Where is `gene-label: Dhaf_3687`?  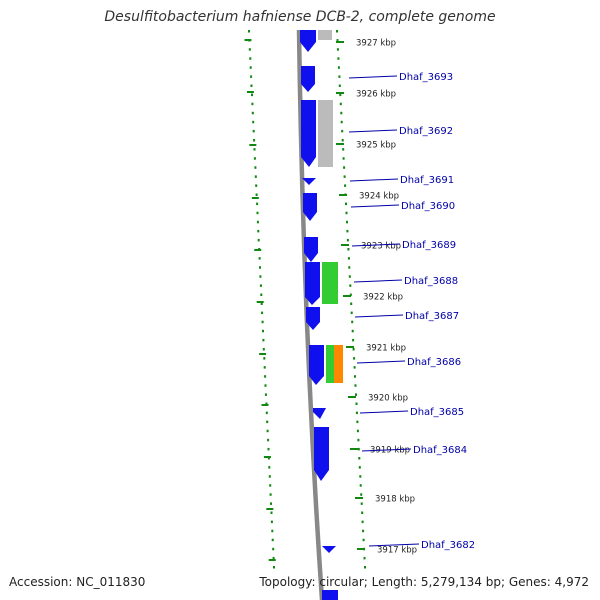 gene-label: Dhaf_3687 is located at coordinates (432, 316).